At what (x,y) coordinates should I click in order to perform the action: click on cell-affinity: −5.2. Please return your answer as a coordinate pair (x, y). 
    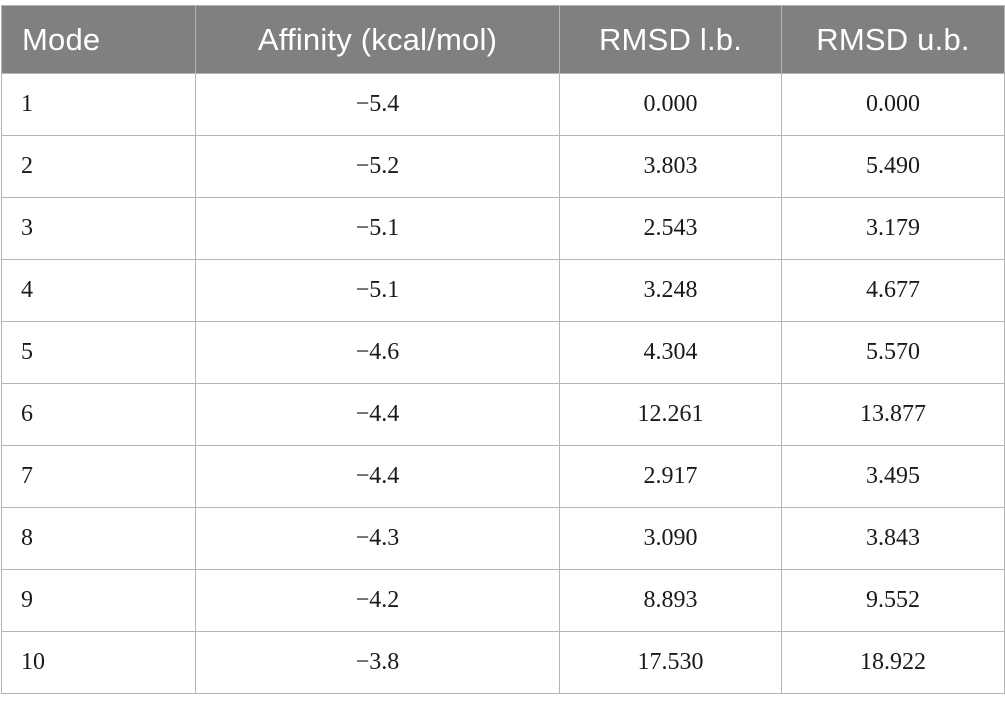
    Looking at the image, I should click on (377, 166).